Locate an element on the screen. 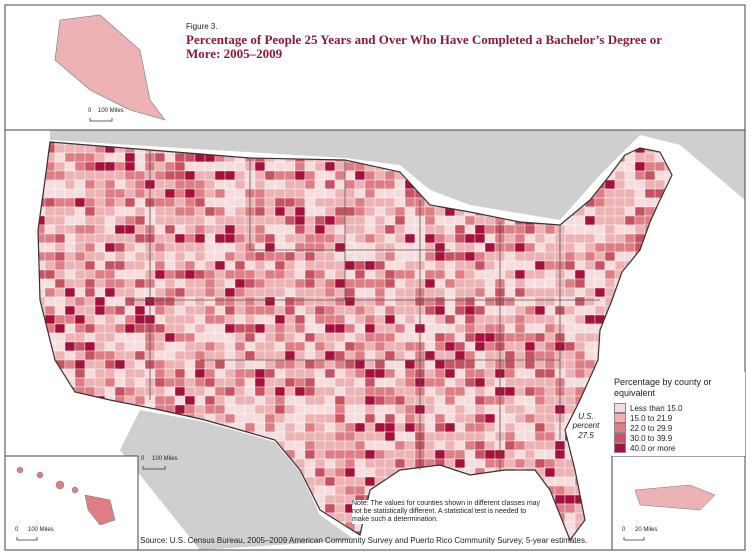 This screenshot has width=750, height=554. scale-distance: 100 Miles is located at coordinates (41, 530).